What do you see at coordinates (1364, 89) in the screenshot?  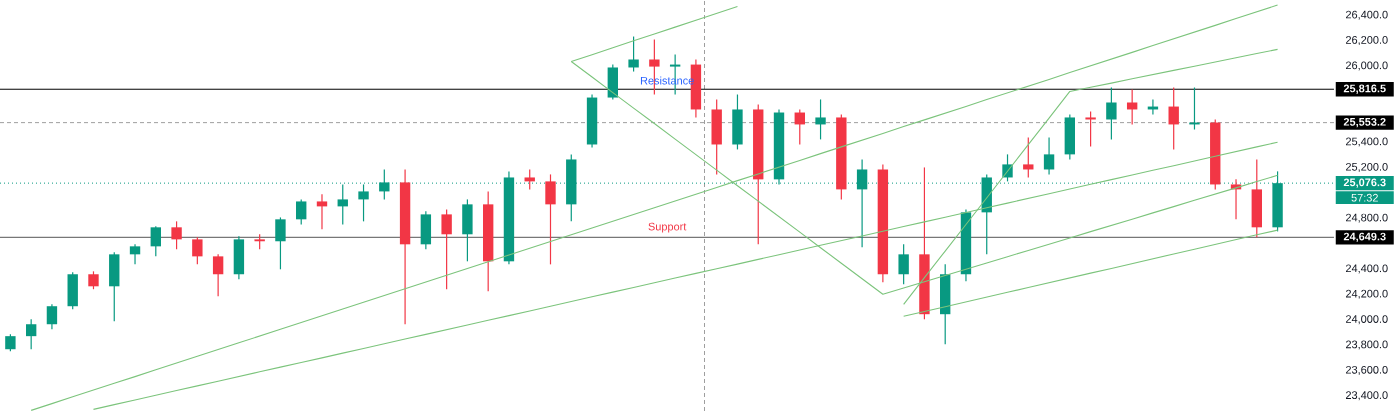 I see `ref-line-label: 25,816.5` at bounding box center [1364, 89].